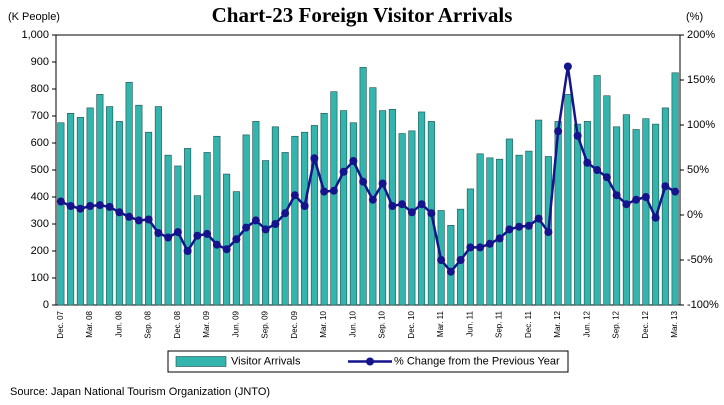  What do you see at coordinates (266, 361) in the screenshot?
I see `legend-label: Visitor Arrivals` at bounding box center [266, 361].